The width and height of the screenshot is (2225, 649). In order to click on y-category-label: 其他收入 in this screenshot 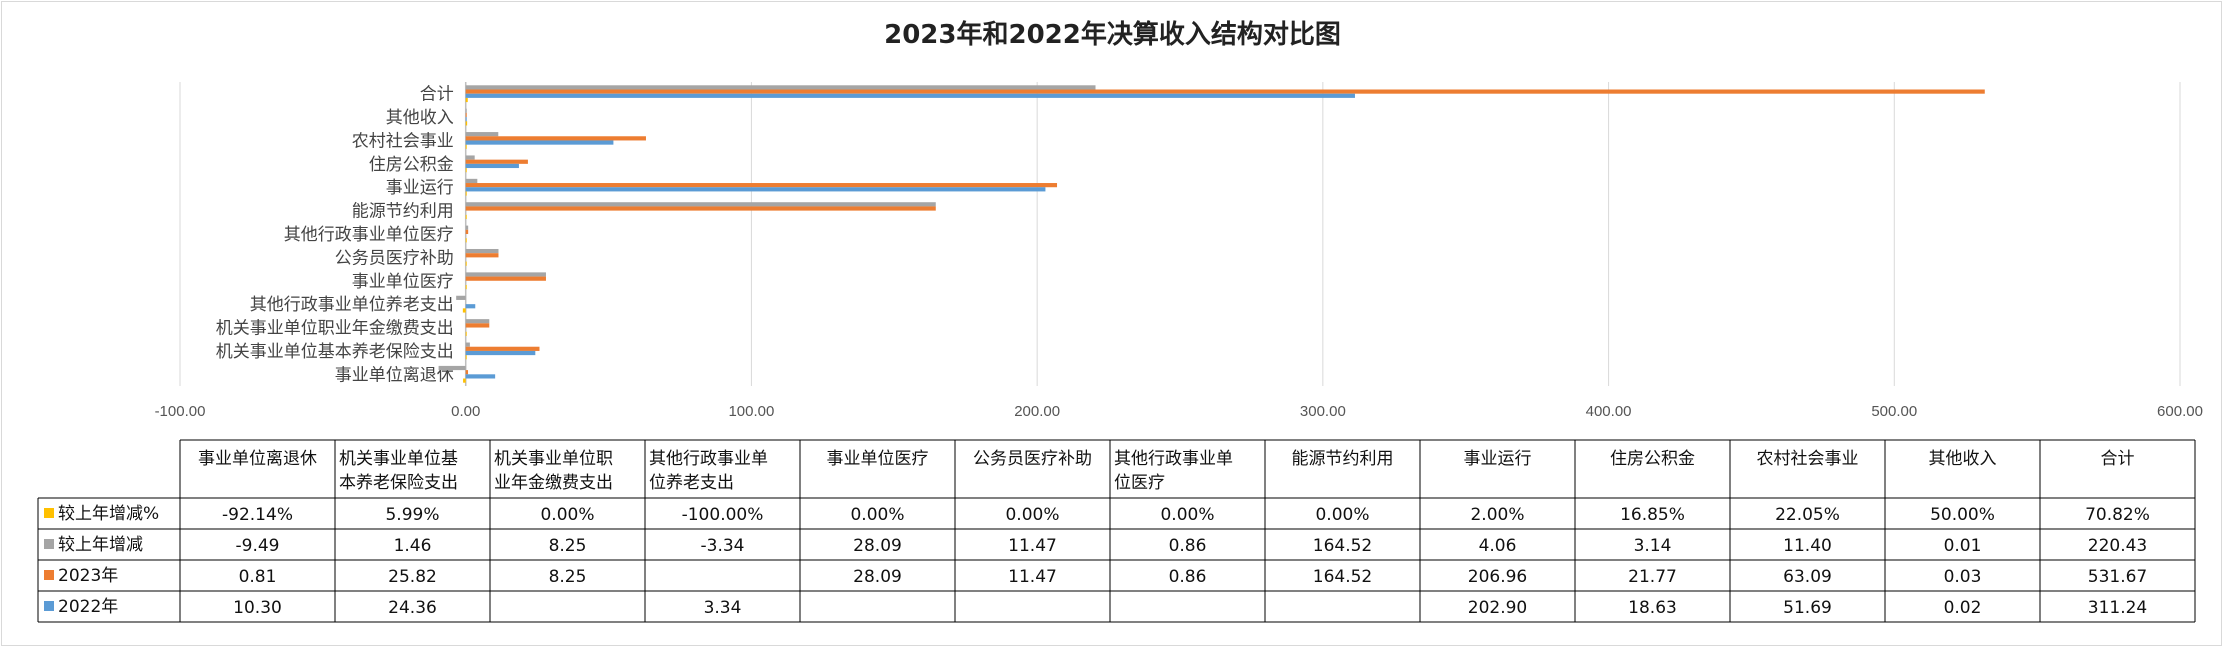, I will do `click(420, 118)`.